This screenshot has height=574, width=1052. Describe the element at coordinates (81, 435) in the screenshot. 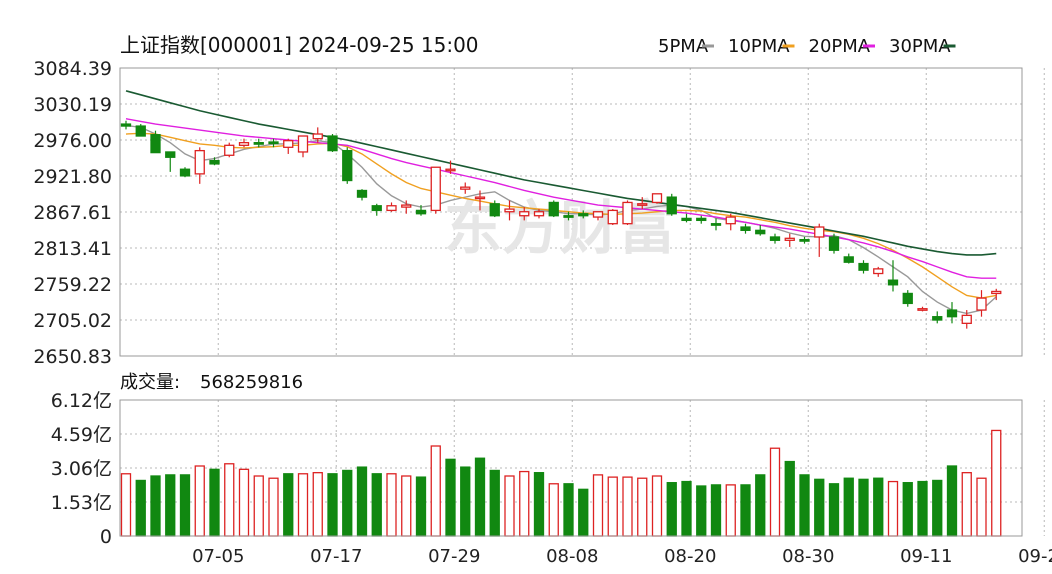

I see `volume-tick-label: 4.59亿` at that location.